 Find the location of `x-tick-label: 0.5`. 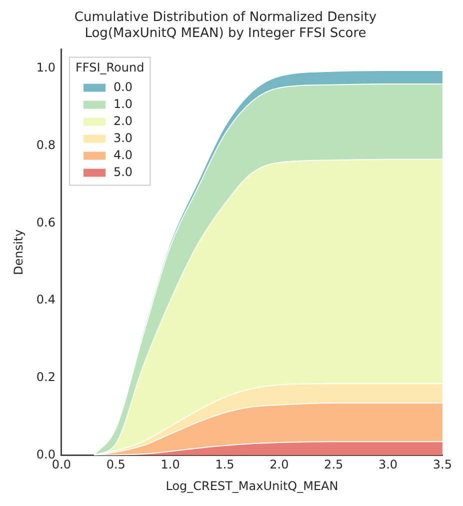

x-tick-label: 0.5 is located at coordinates (116, 465).